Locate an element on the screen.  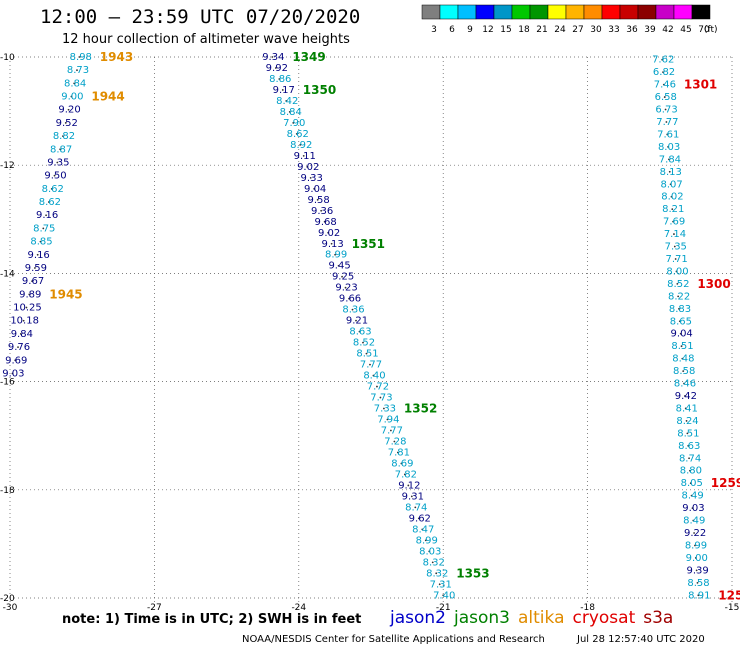
lat-tick-label: -12 is located at coordinates (7, 166).